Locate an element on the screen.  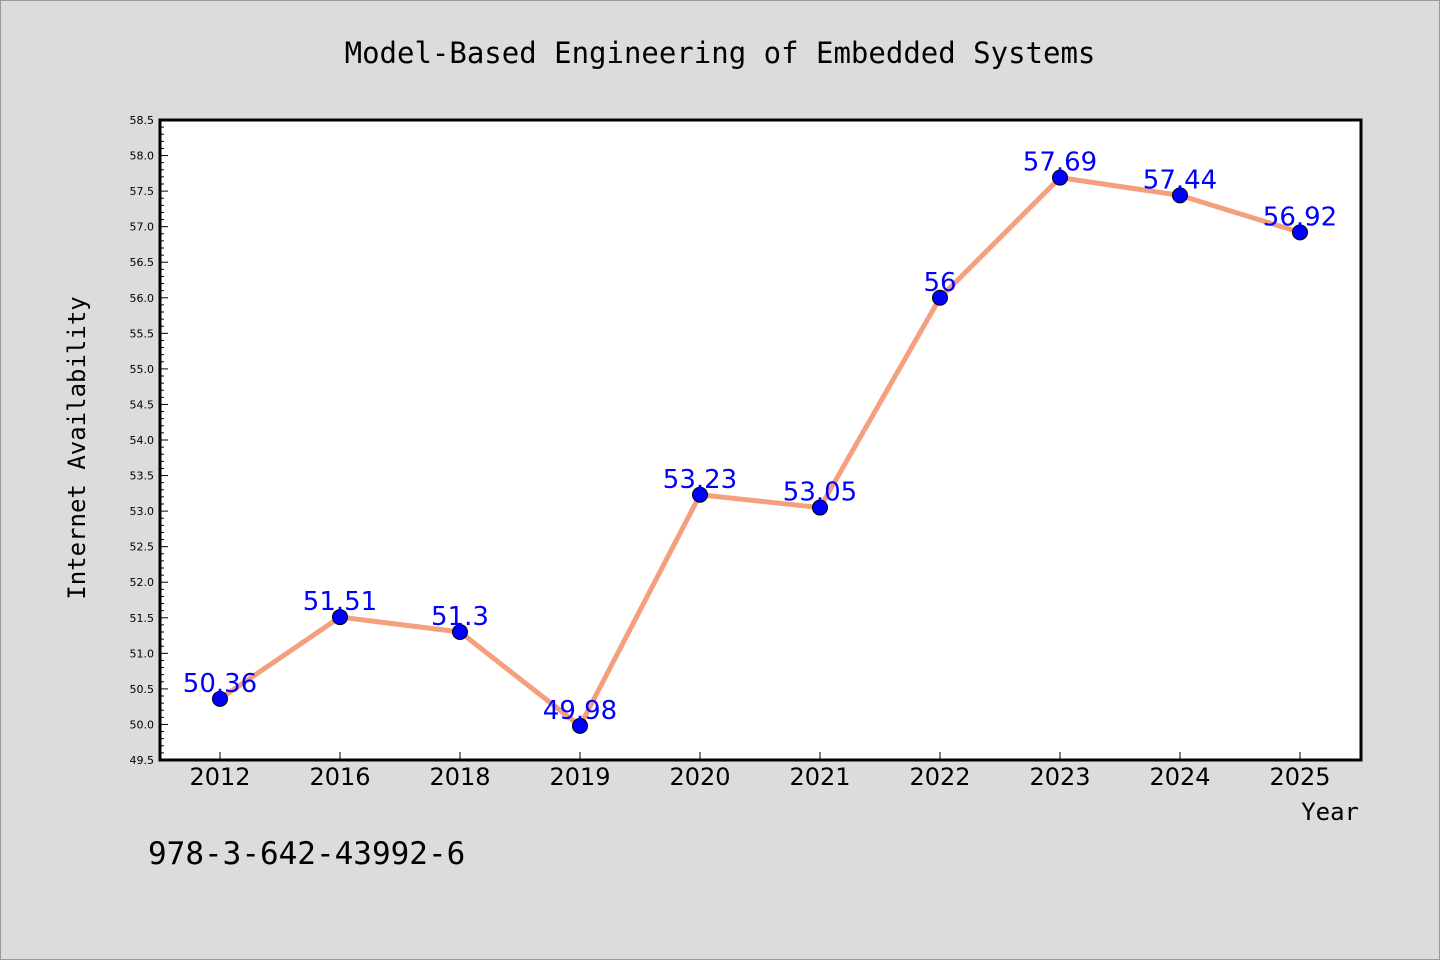
y-axis-label: Internet Availability is located at coordinates (77, 447).